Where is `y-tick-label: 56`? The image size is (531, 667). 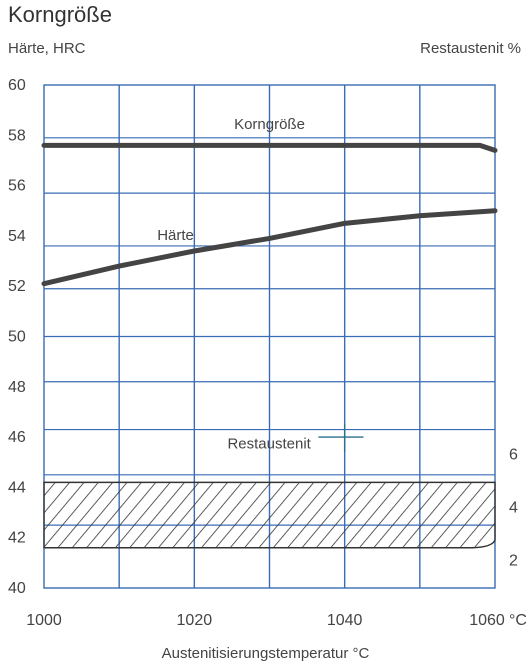 y-tick-label: 56 is located at coordinates (17, 186).